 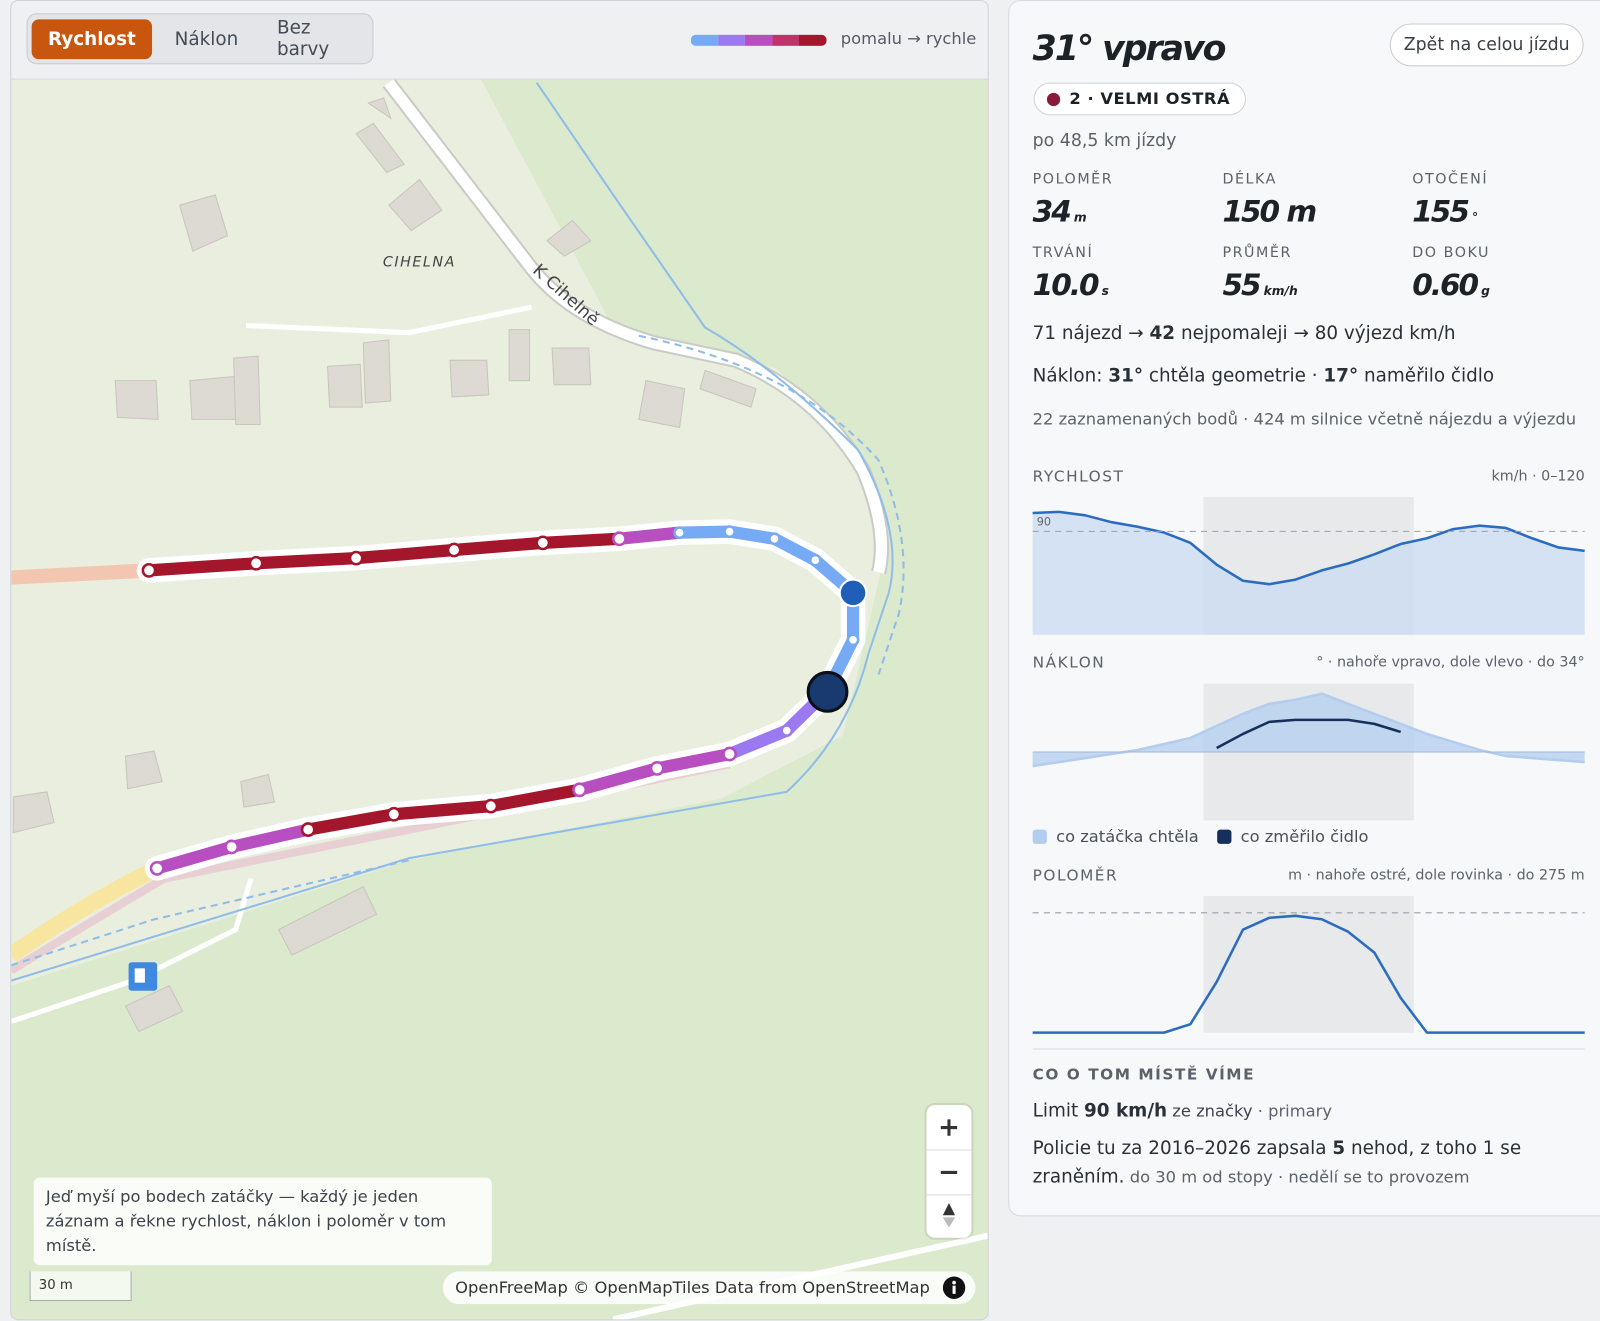 I want to click on chart-note: km/h · 0–120, so click(x=1538, y=476).